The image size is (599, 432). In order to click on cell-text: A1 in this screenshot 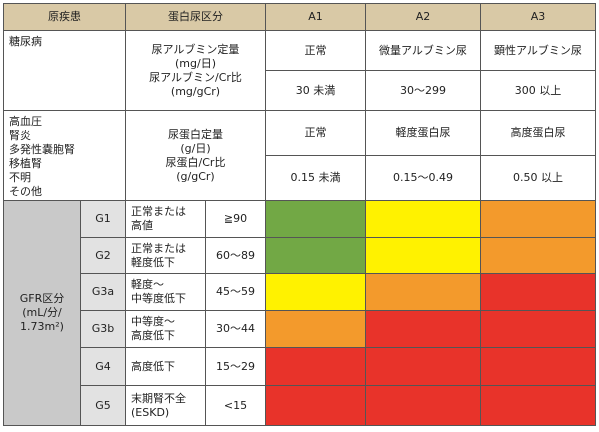, I will do `click(315, 16)`.